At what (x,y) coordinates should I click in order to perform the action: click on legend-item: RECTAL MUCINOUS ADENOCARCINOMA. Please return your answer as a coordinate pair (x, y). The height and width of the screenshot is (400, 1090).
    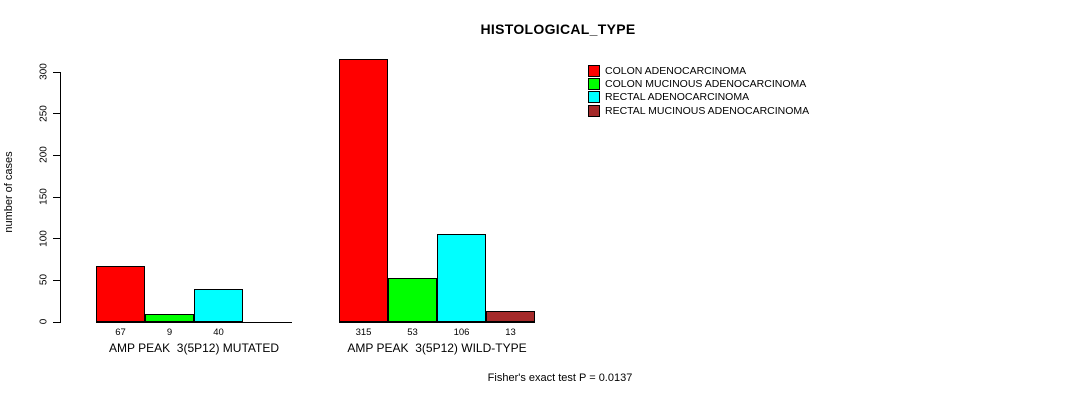
    Looking at the image, I should click on (698, 110).